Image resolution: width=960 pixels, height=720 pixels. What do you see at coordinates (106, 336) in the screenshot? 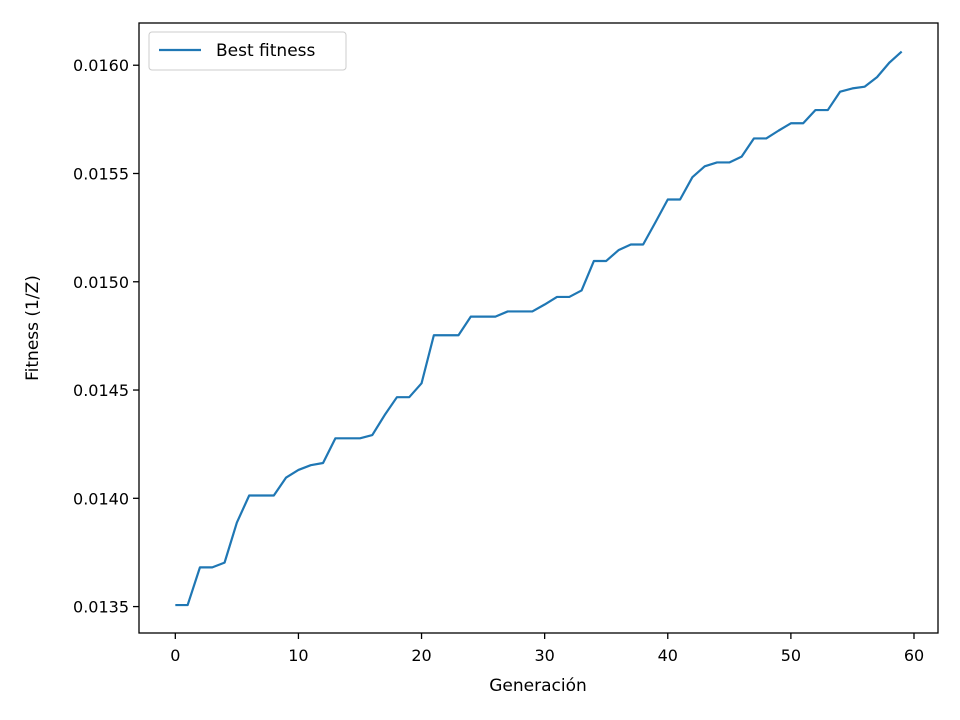
I see `y-axis-ticks: 0.0135 0.0140 0.0145 0.0150 0.0155 0.0160` at bounding box center [106, 336].